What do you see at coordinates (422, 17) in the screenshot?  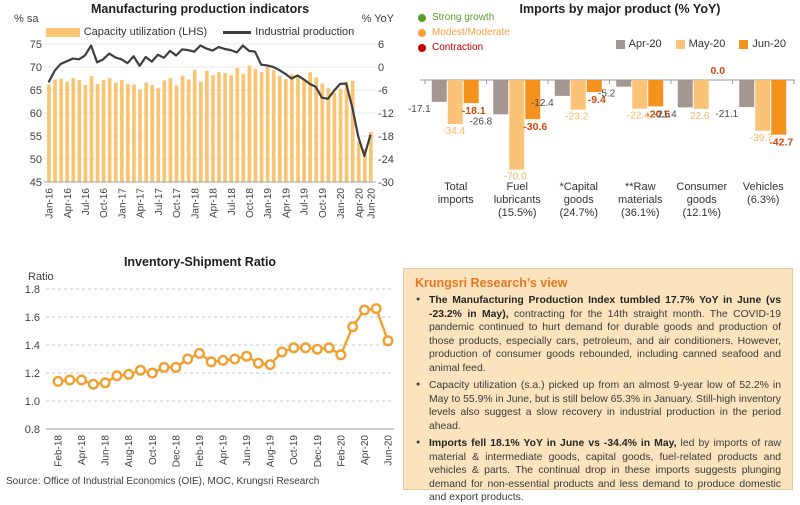 I see `green-dot-icon` at bounding box center [422, 17].